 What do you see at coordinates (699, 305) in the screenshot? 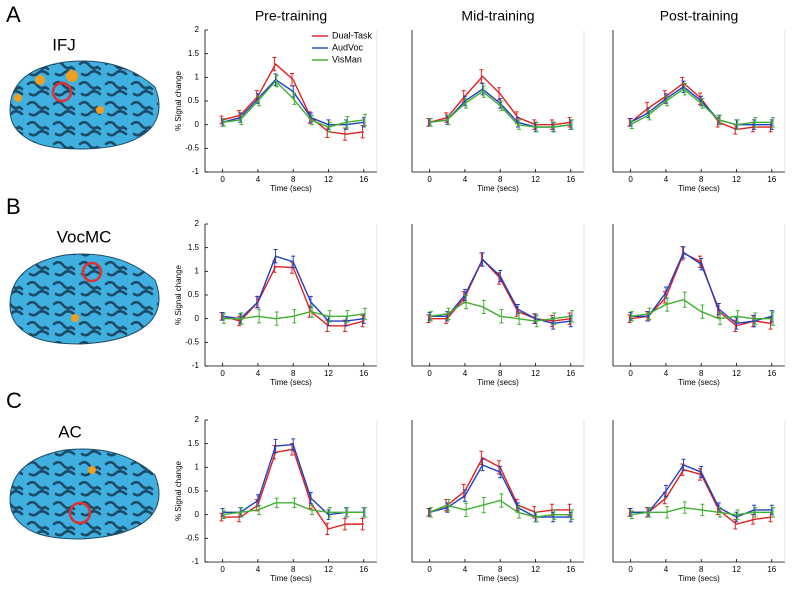
I see `chart-panel: 0 4 8 12 16 Time (secs)` at bounding box center [699, 305].